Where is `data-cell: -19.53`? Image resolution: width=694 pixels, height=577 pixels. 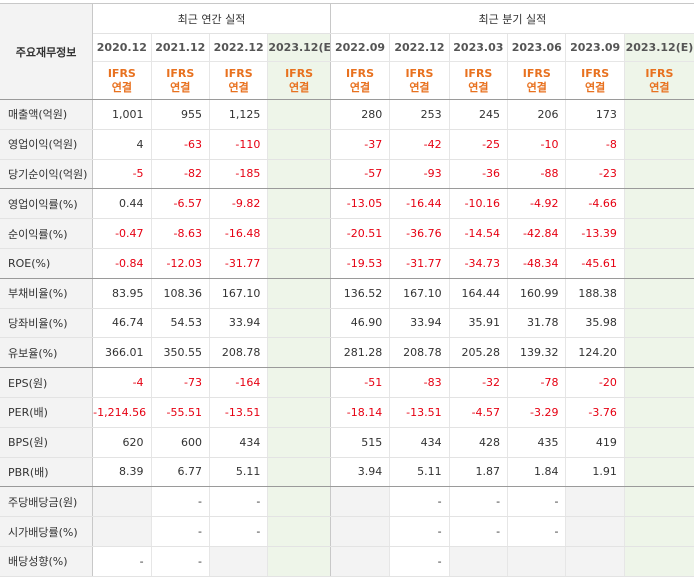
data-cell: -19.53 is located at coordinates (359, 263).